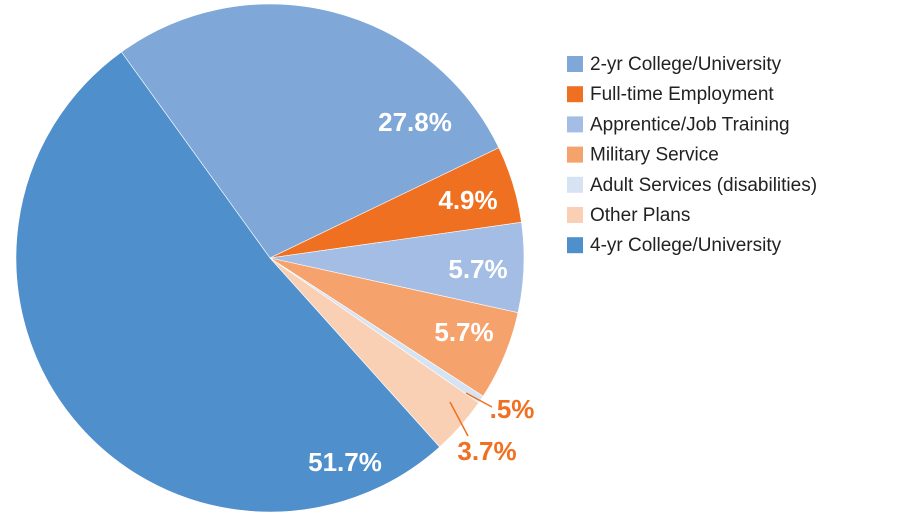  What do you see at coordinates (345, 462) in the screenshot?
I see `data-label: 51.7%` at bounding box center [345, 462].